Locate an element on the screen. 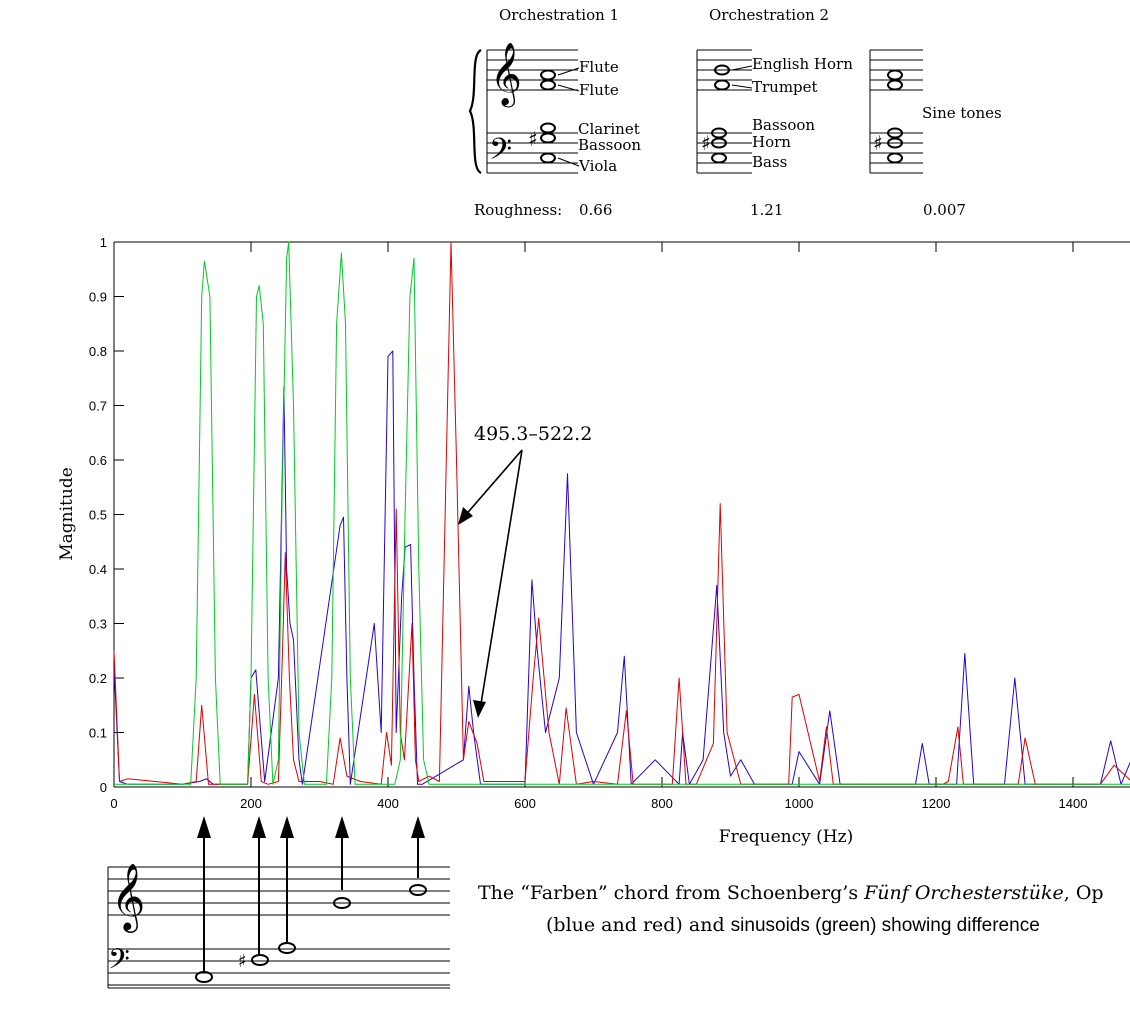 The height and width of the screenshot is (1013, 1130). y-tick-label: 0.9 is located at coordinates (98, 297).